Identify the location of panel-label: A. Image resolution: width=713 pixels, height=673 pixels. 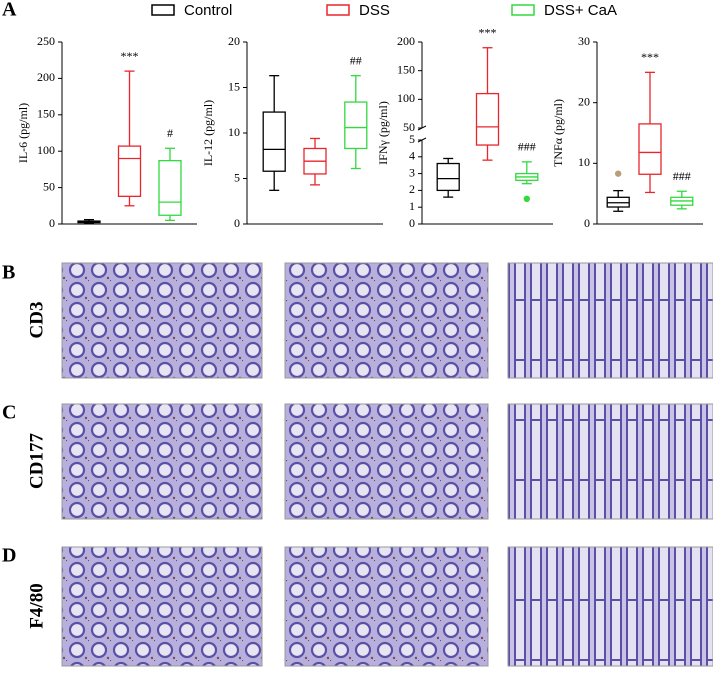
(9, 10).